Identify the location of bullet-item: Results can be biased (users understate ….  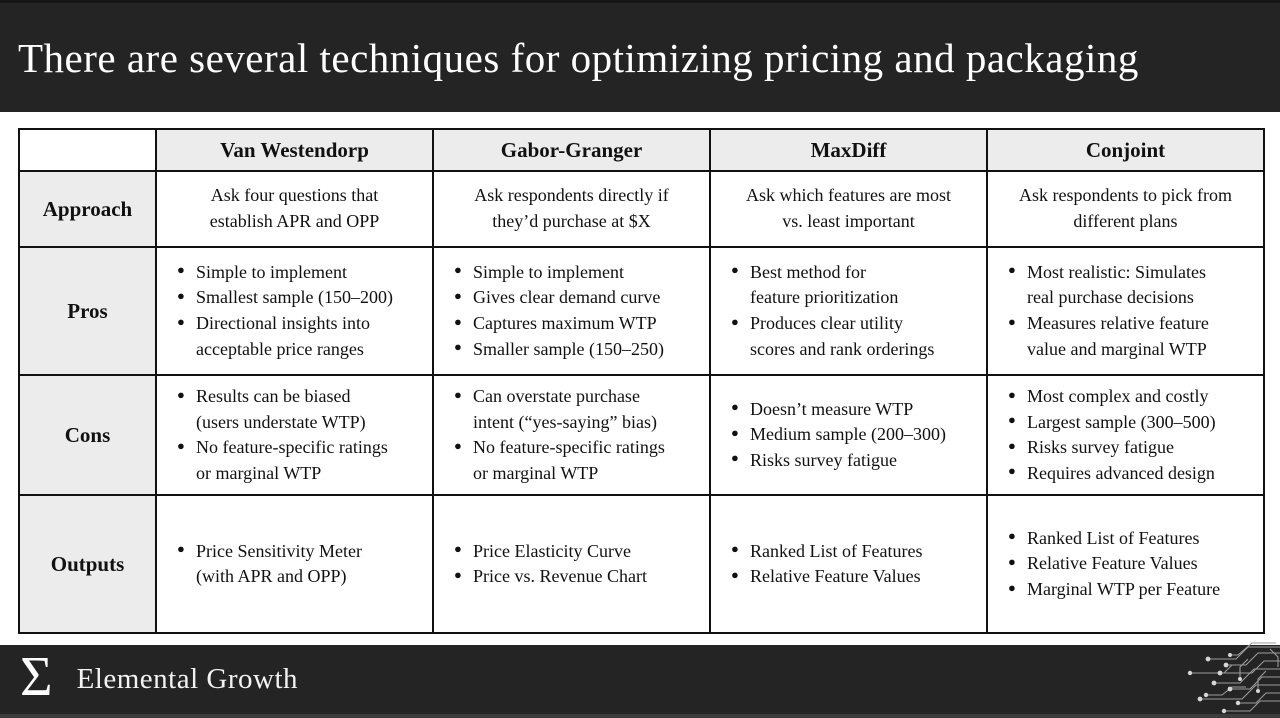
(300, 409).